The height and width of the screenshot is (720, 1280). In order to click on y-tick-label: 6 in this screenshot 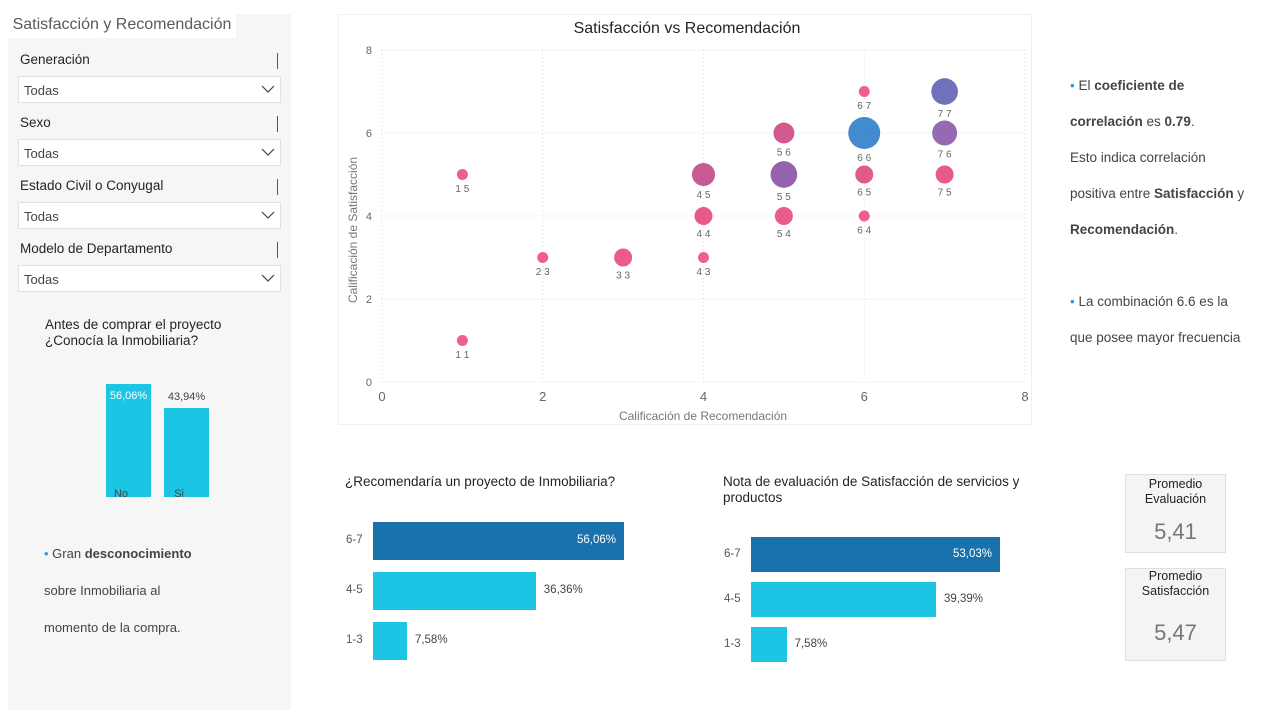, I will do `click(369, 134)`.